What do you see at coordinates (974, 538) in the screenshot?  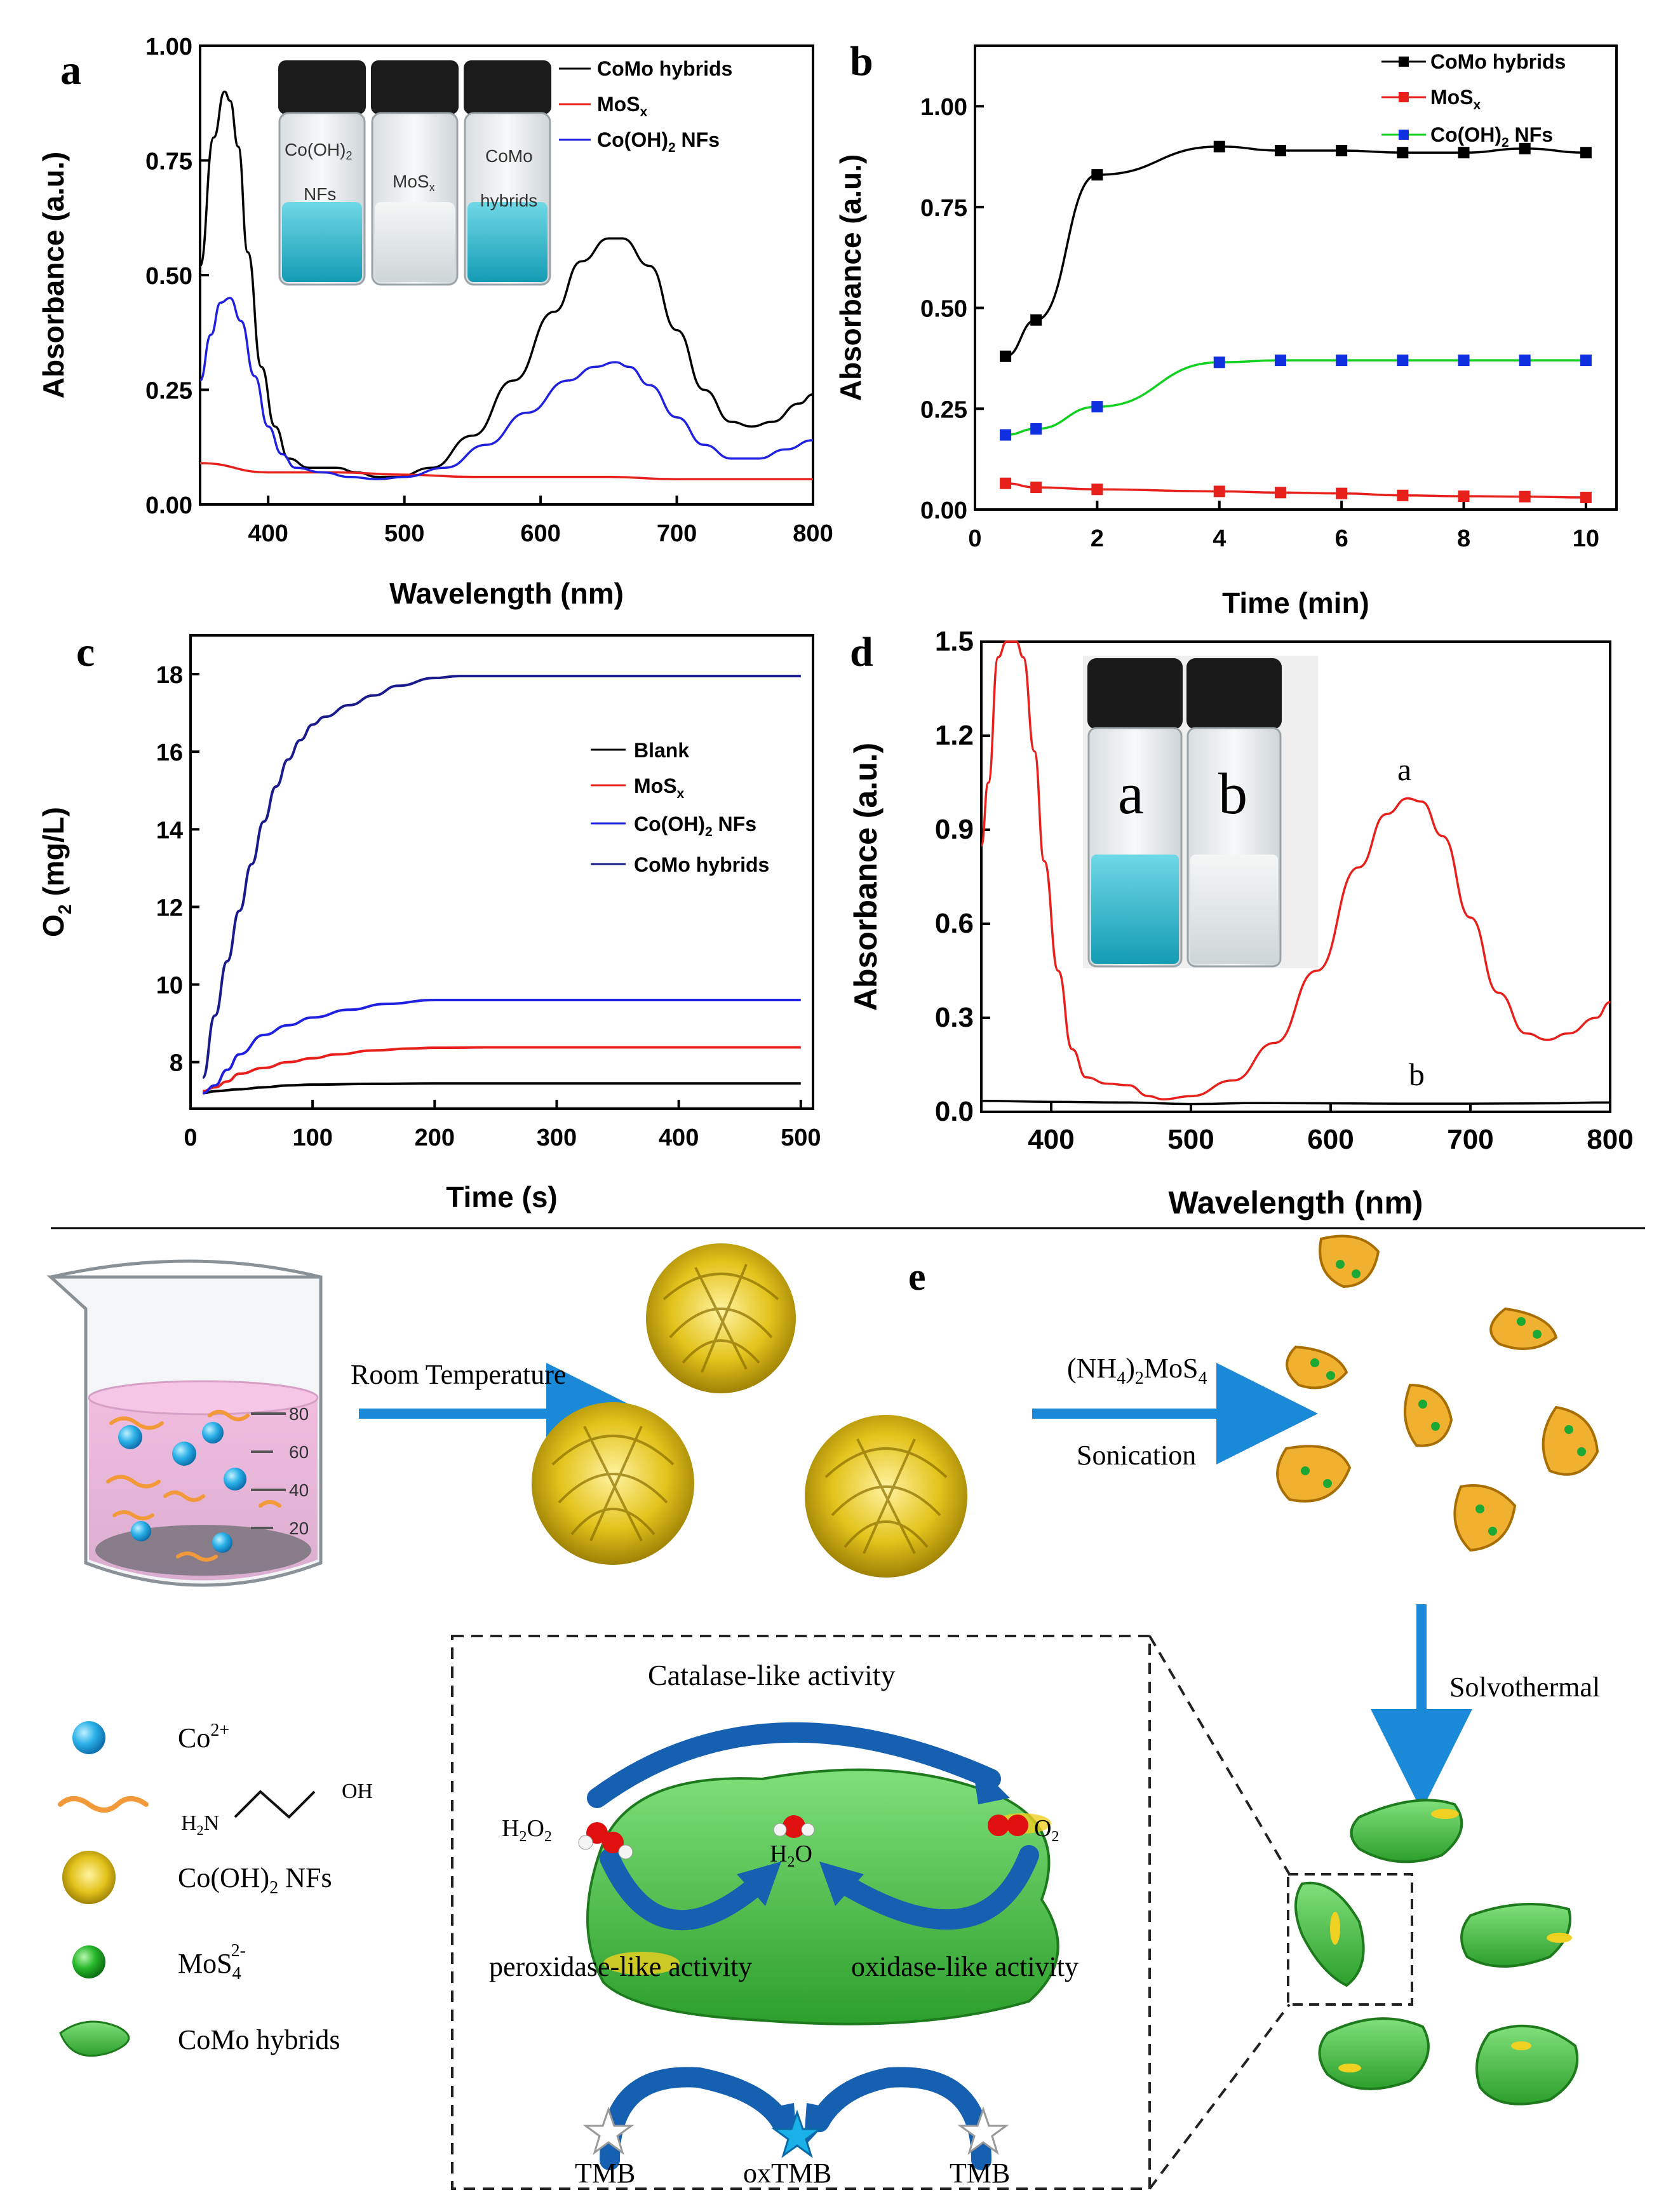 I see `x-tick-label: 0` at bounding box center [974, 538].